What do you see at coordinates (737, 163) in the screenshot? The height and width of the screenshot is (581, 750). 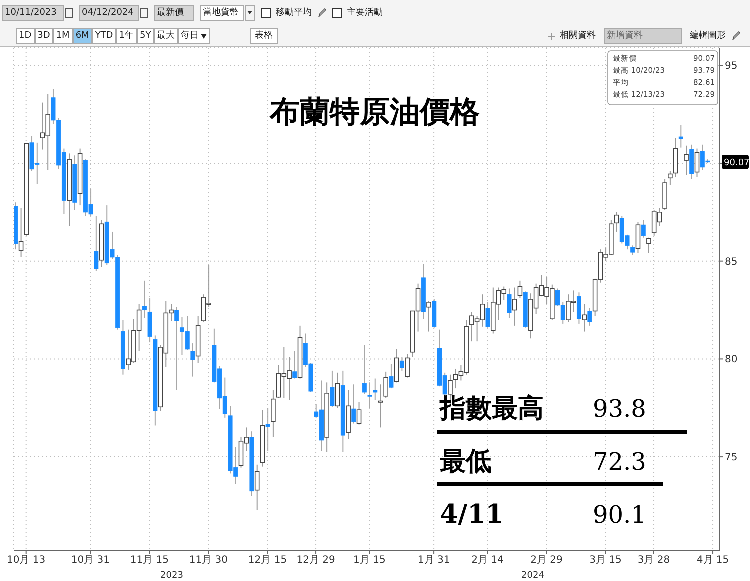 I see `annotation: 90.07` at bounding box center [737, 163].